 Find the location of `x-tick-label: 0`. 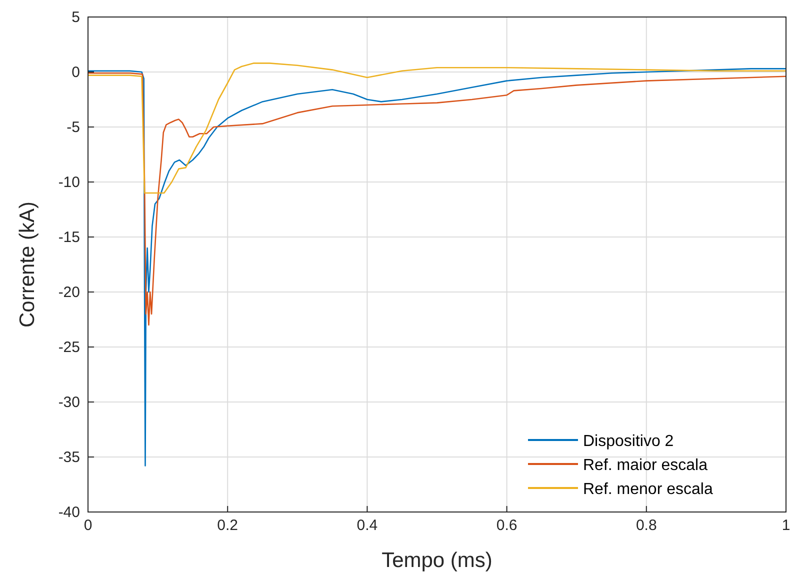

x-tick-label: 0 is located at coordinates (88, 525).